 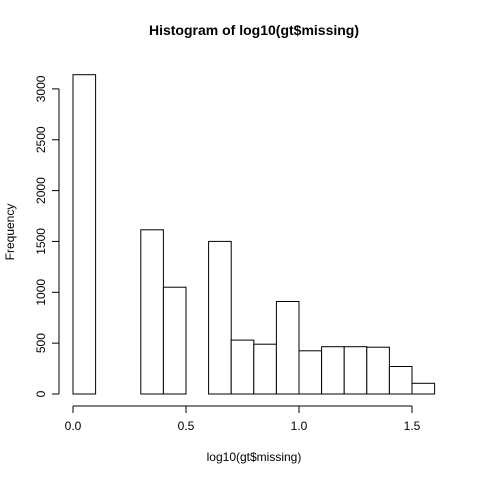 What do you see at coordinates (41, 241) in the screenshot?
I see `y-tick-label: 1500` at bounding box center [41, 241].